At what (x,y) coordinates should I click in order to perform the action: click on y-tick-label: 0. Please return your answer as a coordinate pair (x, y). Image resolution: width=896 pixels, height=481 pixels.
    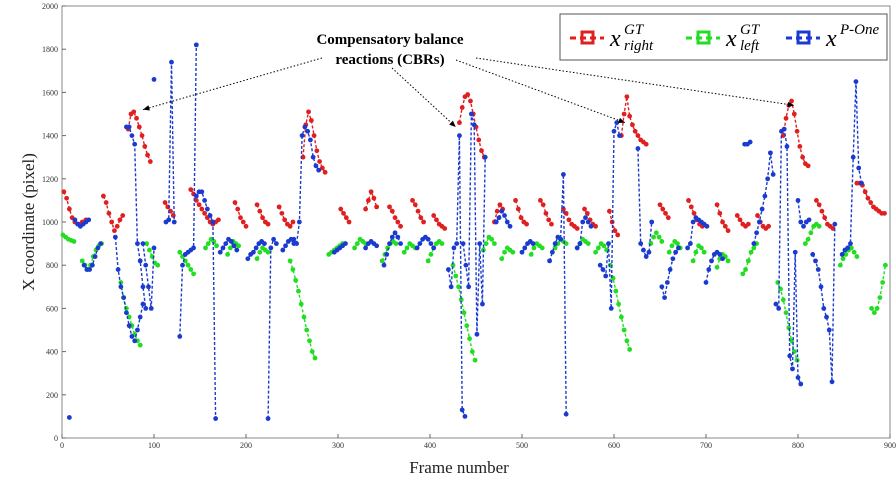
    Looking at the image, I should click on (56, 438).